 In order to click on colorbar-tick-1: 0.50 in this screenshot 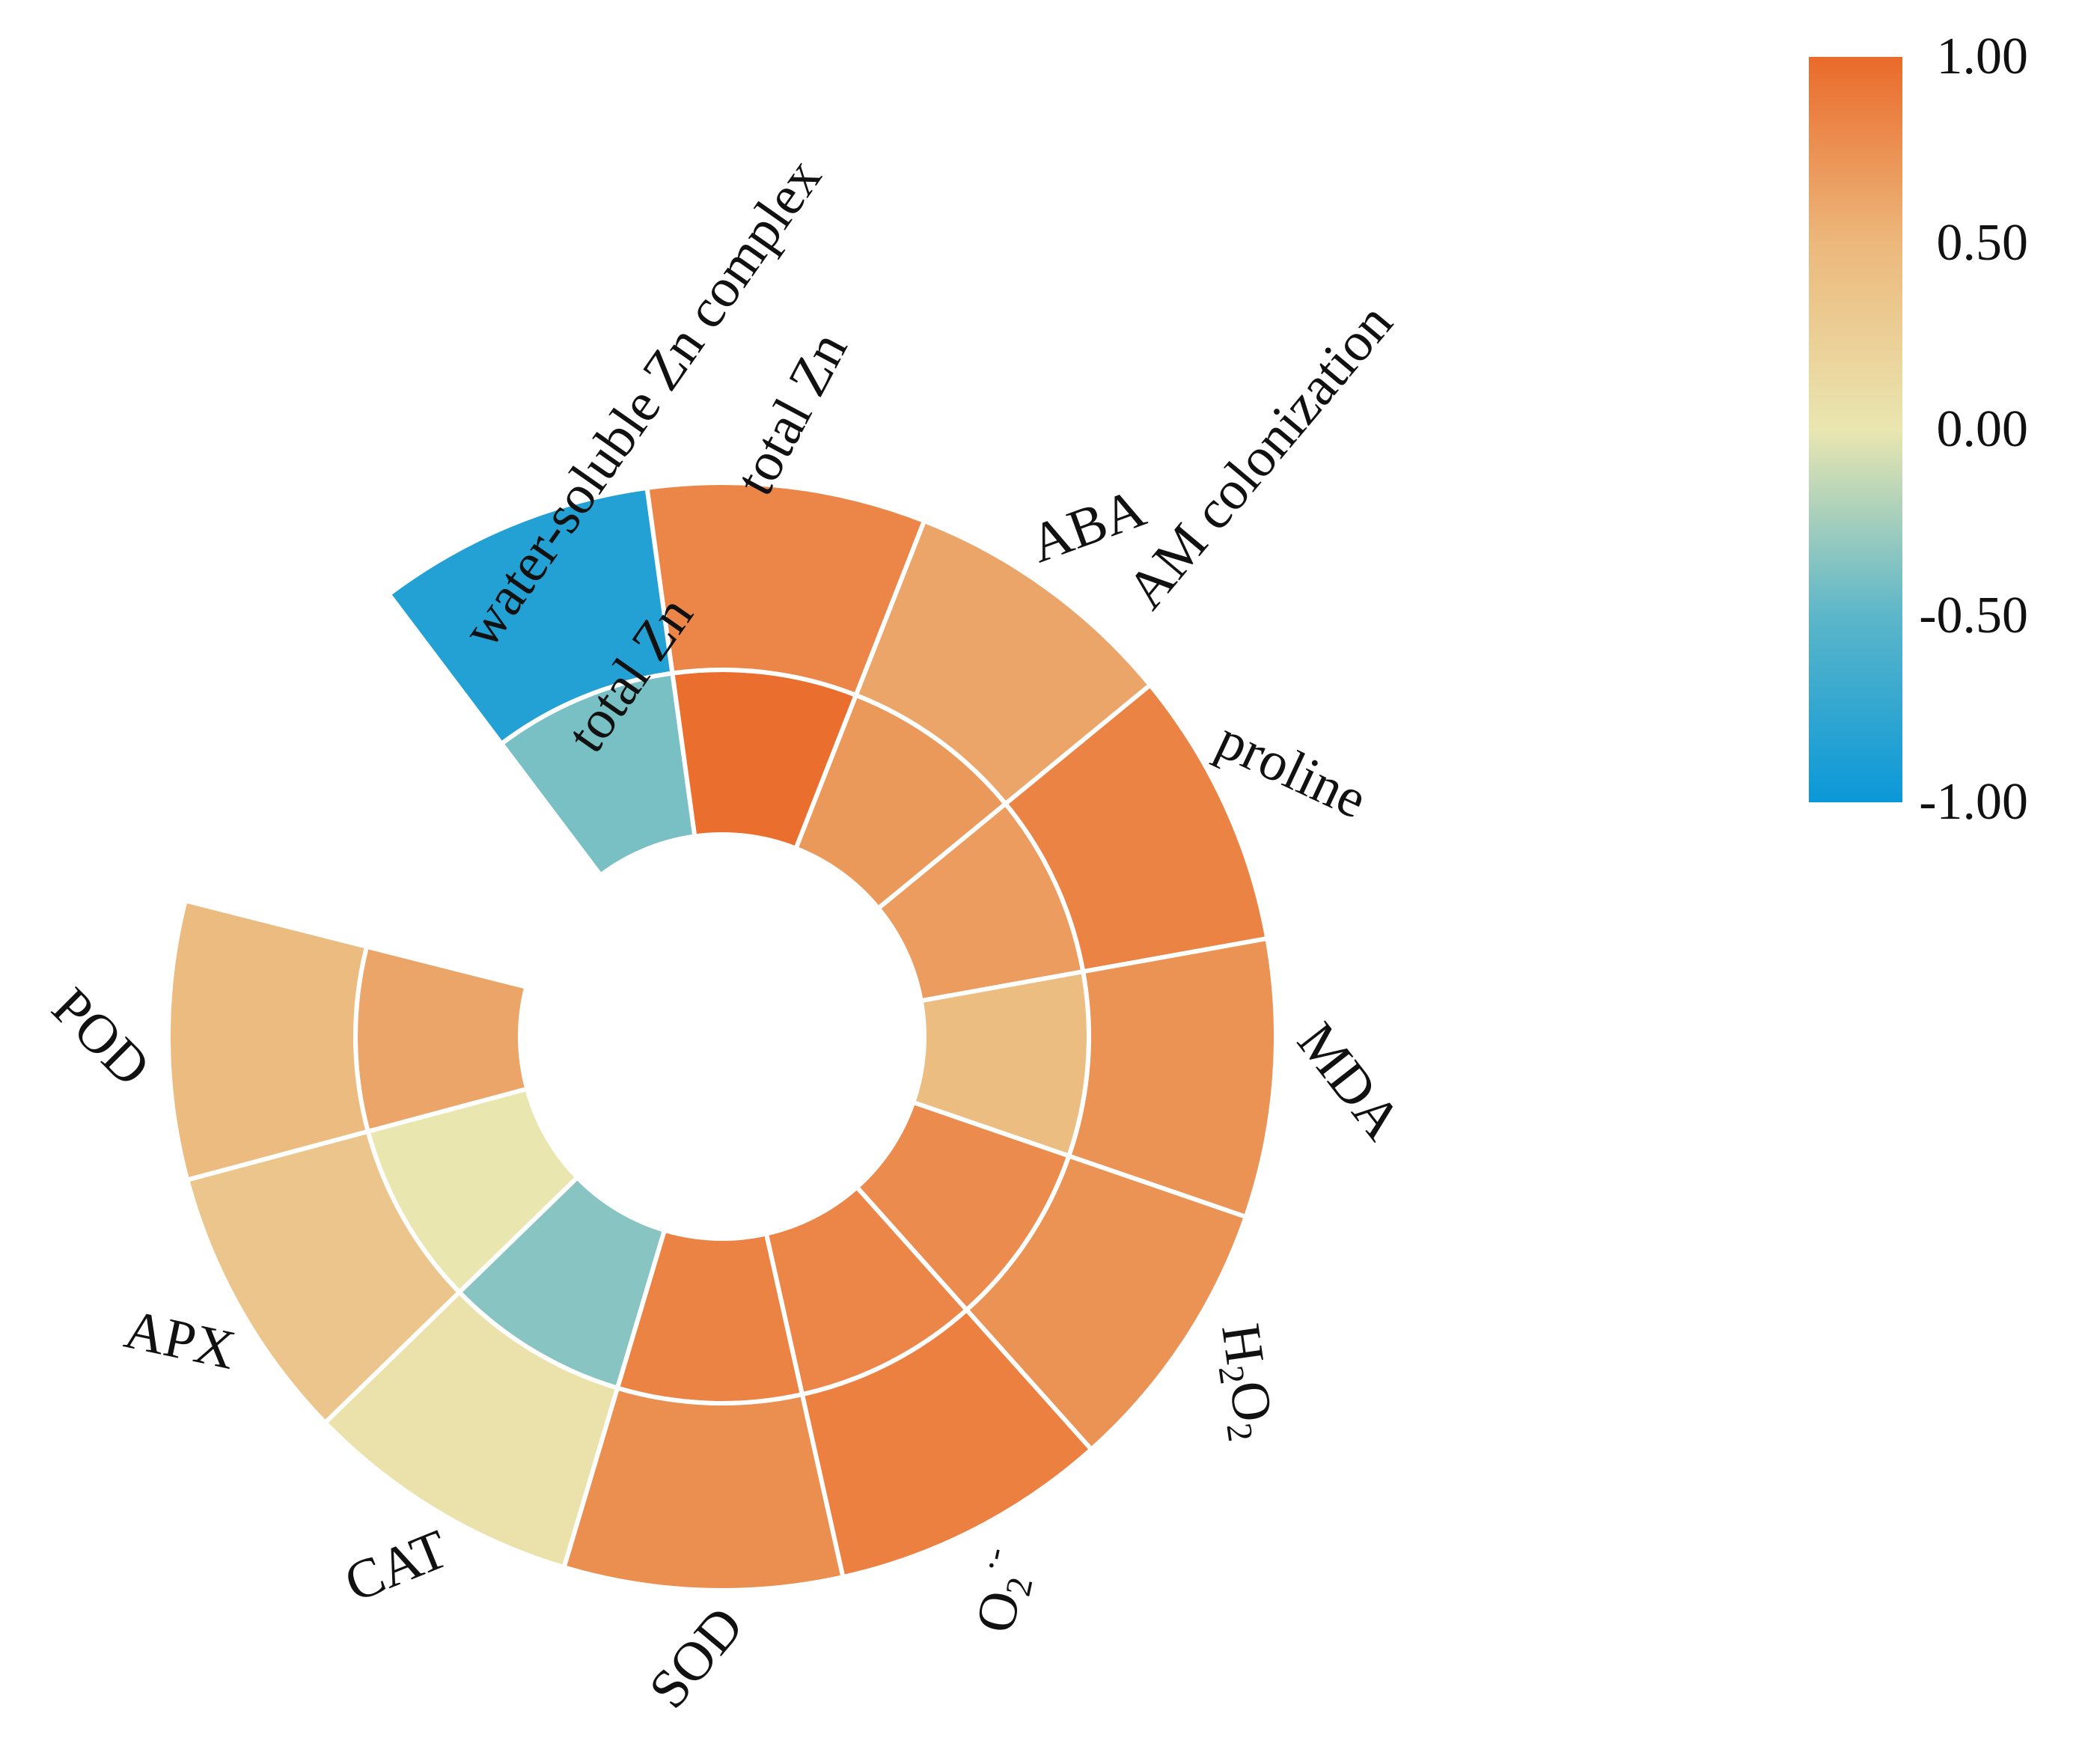, I will do `click(1983, 243)`.